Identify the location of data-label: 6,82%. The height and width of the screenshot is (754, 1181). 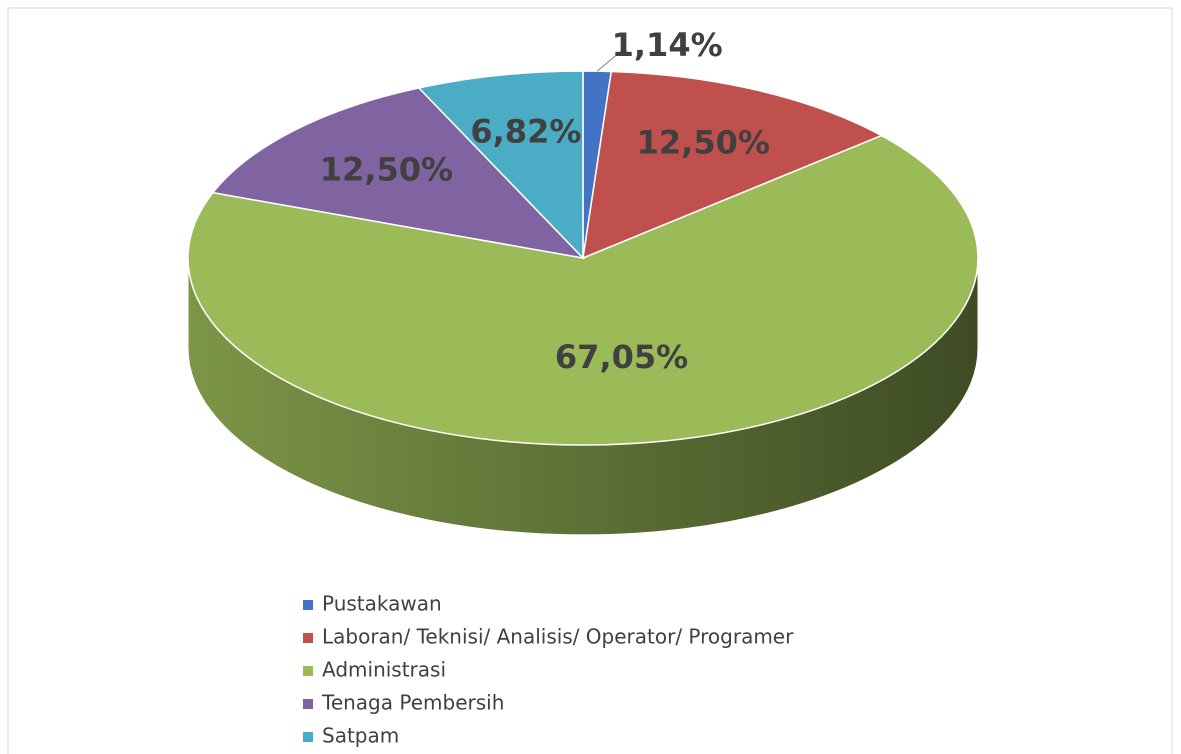
(525, 132).